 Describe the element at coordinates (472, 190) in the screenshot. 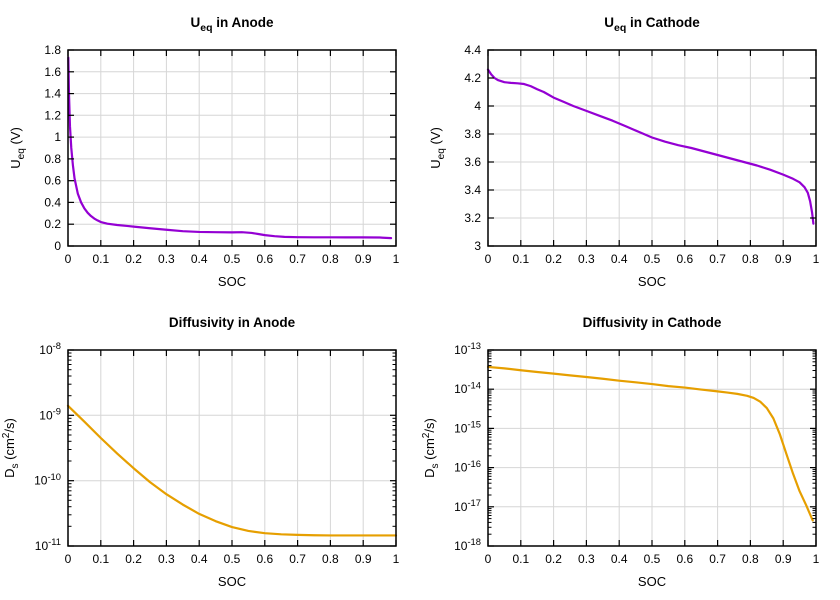

I see `y-tick-label: 3.4` at that location.